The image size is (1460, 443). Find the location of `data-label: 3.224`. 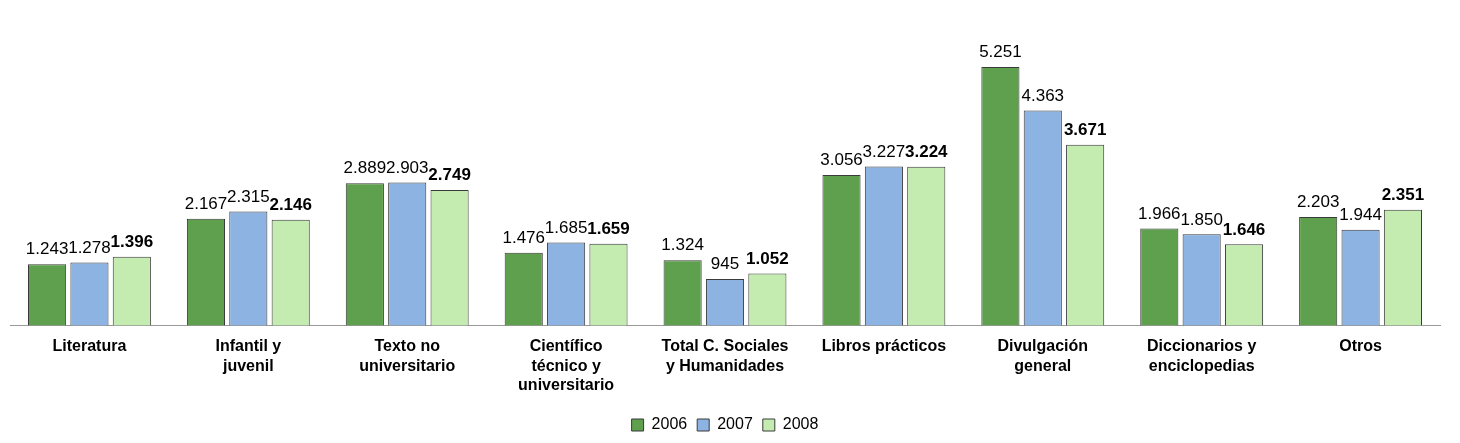

data-label: 3.224 is located at coordinates (926, 151).